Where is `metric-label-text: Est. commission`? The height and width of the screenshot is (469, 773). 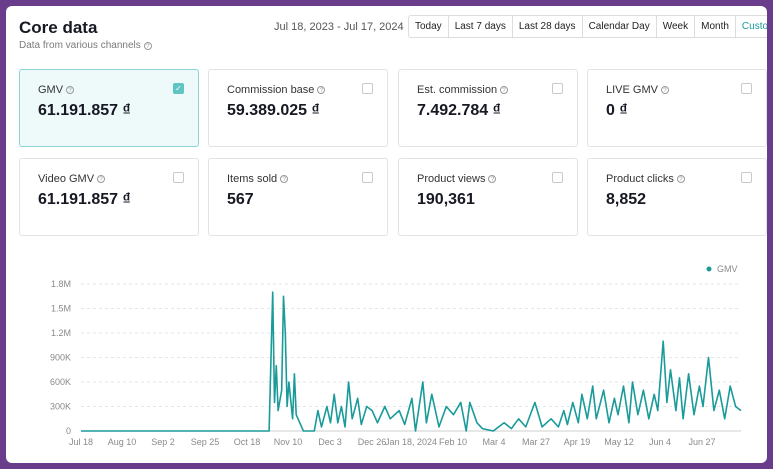
metric-label-text: Est. commission is located at coordinates (457, 90).